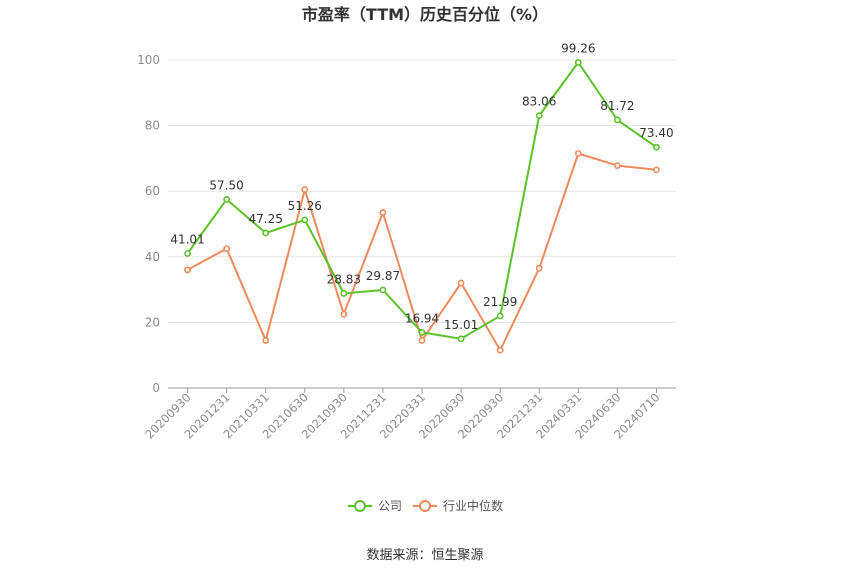 Image resolution: width=850 pixels, height=575 pixels. What do you see at coordinates (578, 48) in the screenshot?
I see `data-label: 99.26` at bounding box center [578, 48].